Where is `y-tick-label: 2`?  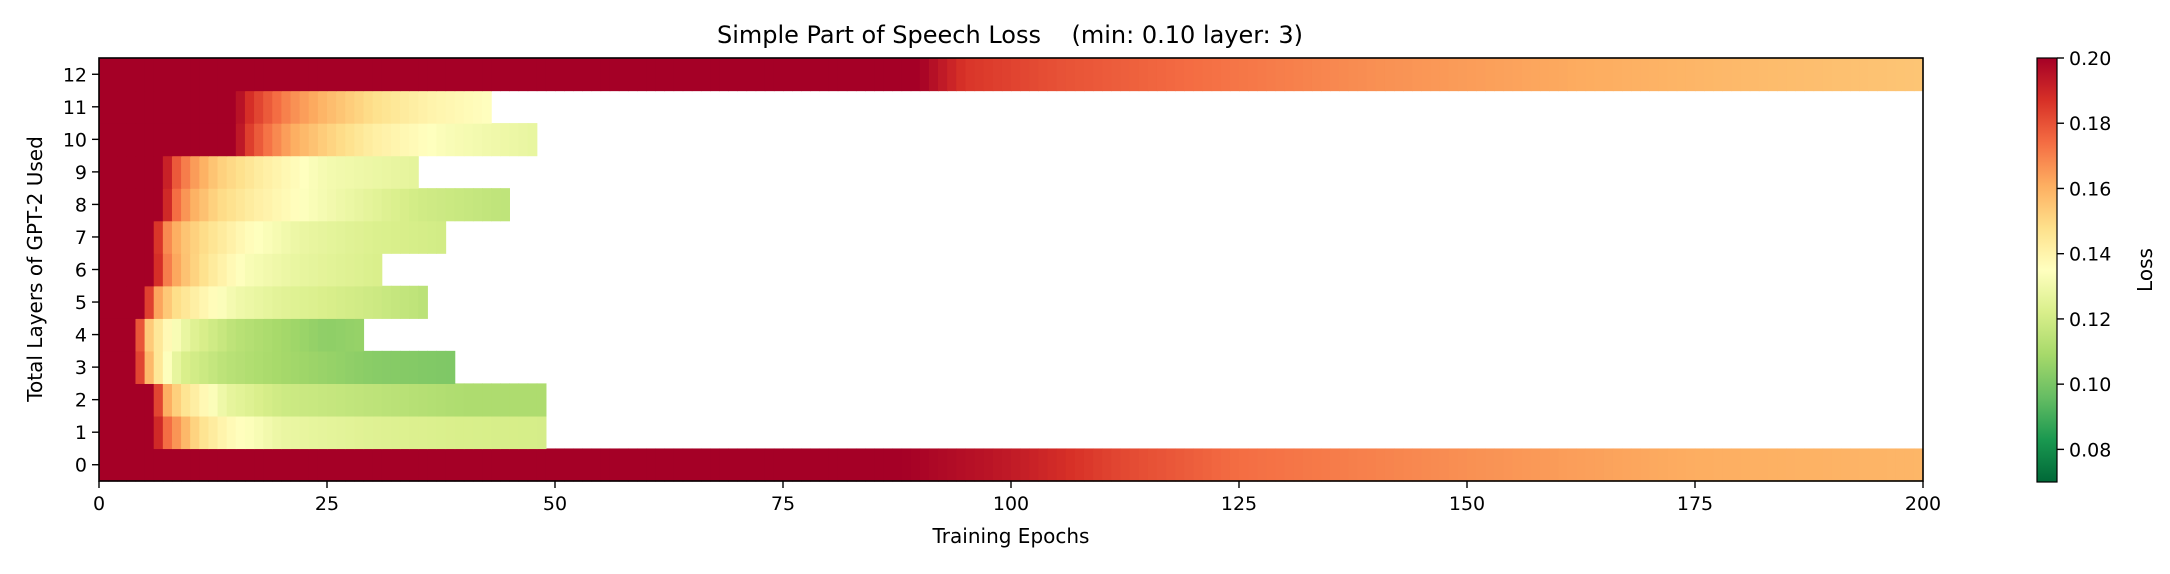 y-tick-label: 2 is located at coordinates (81, 401).